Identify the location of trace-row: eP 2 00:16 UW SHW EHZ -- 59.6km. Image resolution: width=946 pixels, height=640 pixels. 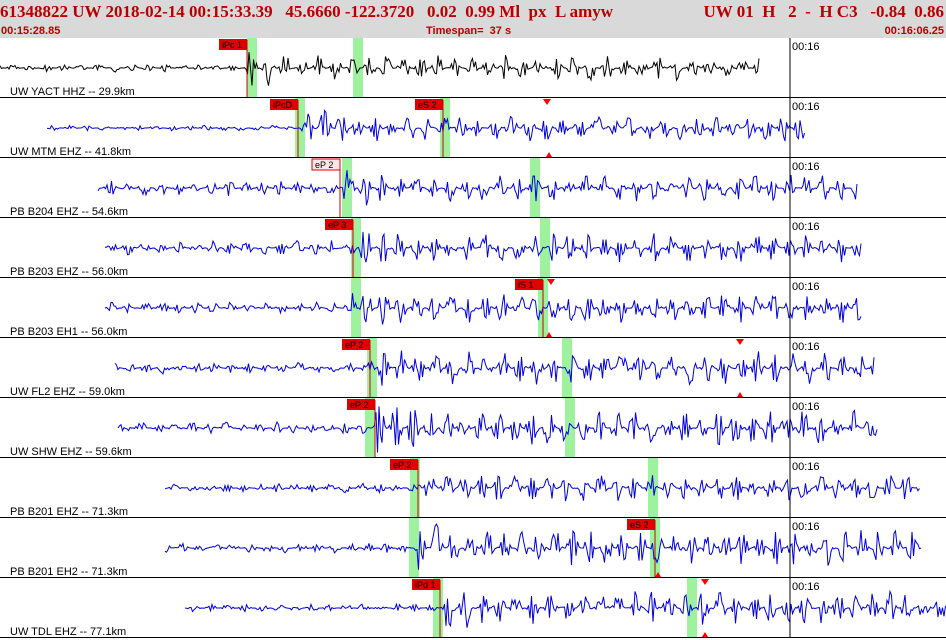
(473, 428).